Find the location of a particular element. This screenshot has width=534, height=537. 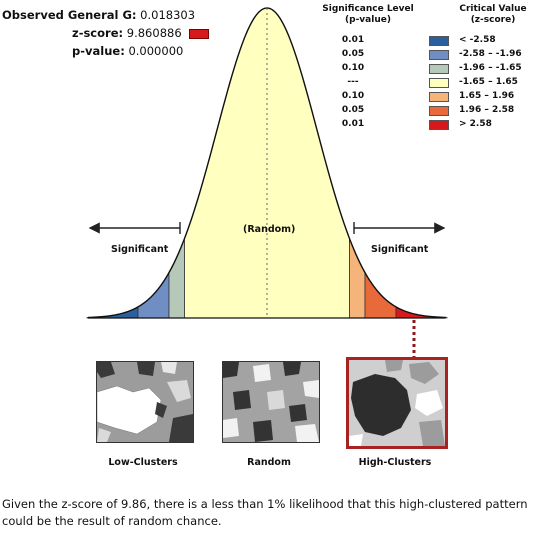

random-map is located at coordinates (271, 402).